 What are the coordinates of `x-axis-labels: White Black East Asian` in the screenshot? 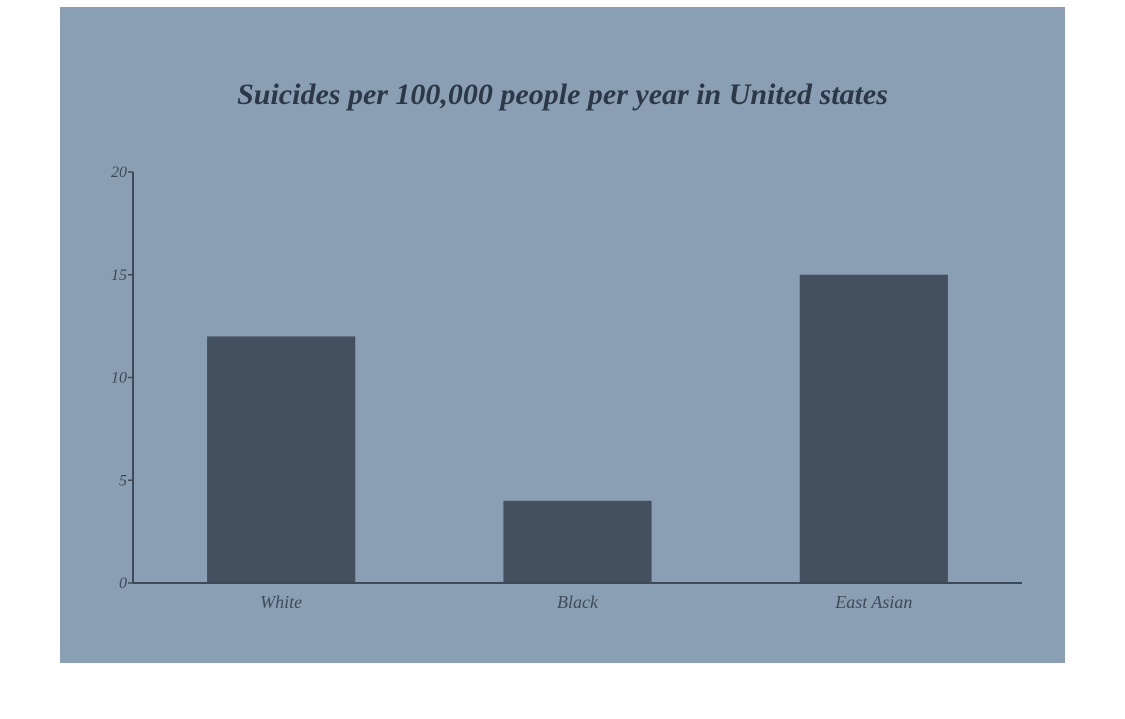 It's located at (586, 602).